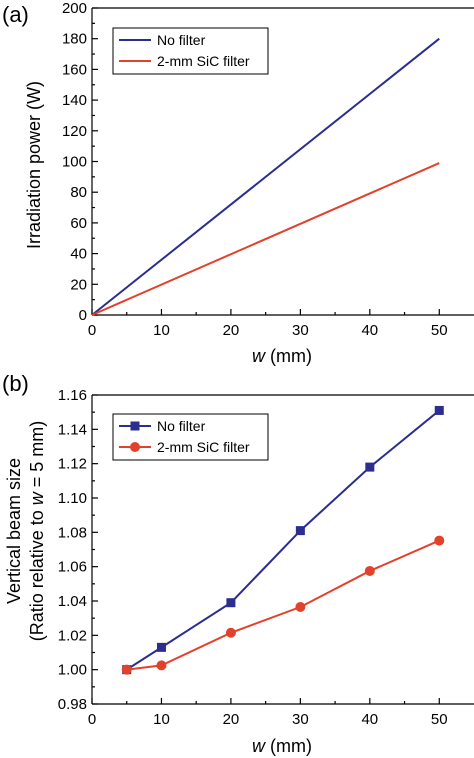  Describe the element at coordinates (369, 719) in the screenshot. I see `panel-b-x-tick-label: 40` at that location.